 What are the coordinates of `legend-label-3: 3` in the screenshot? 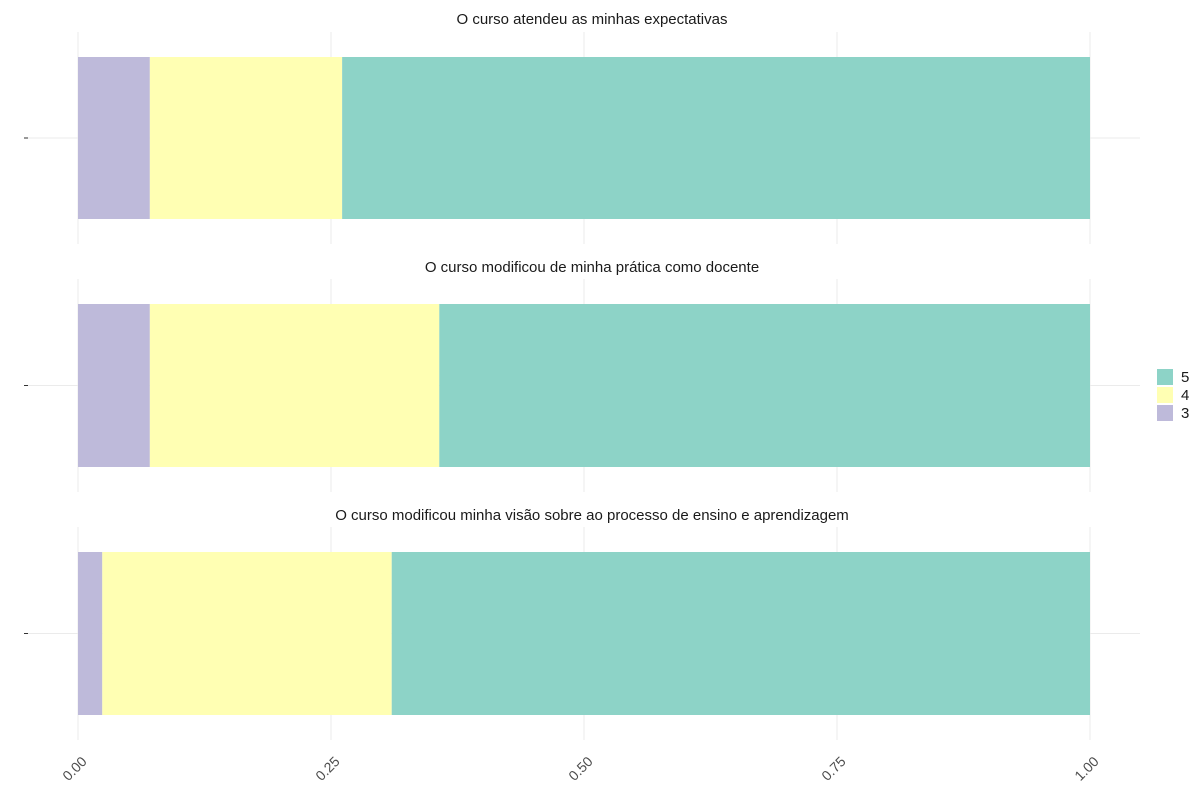 It's located at (1185, 413).